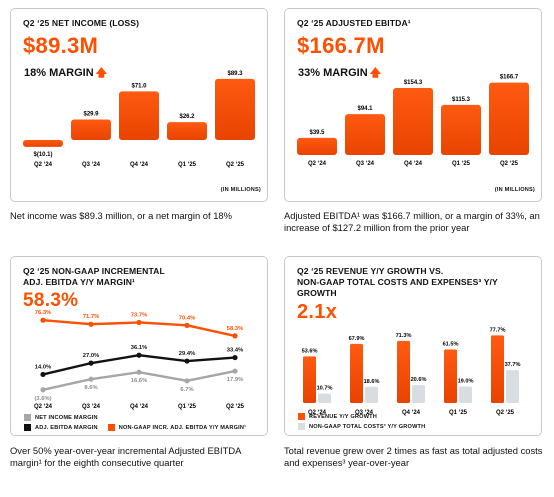 The width and height of the screenshot is (554, 497). I want to click on data-label-4: $89.3, so click(235, 74).